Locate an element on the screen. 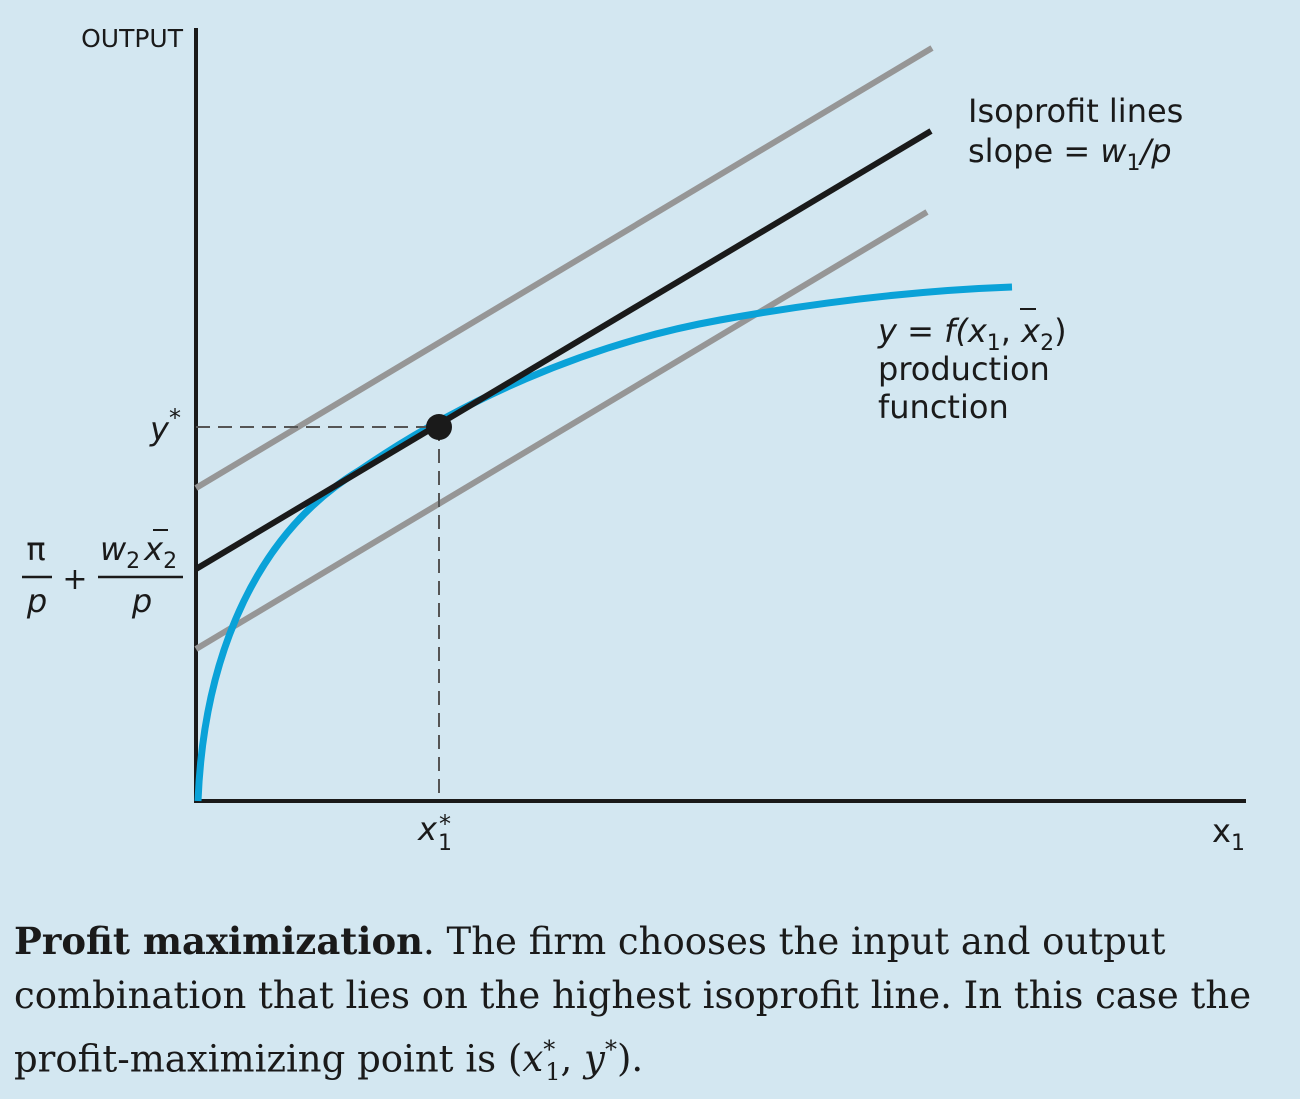  production-label-line2: production is located at coordinates (964, 369).